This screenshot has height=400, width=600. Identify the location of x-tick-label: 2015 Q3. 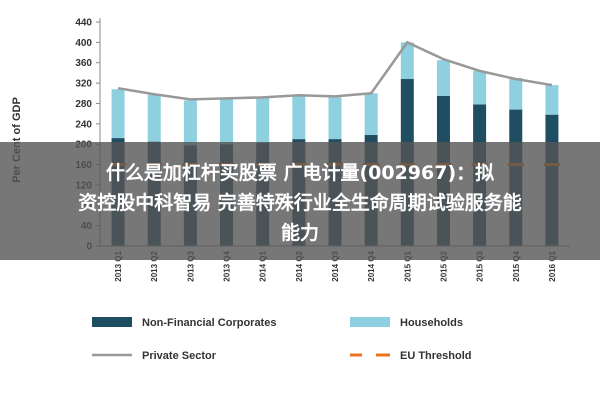
(480, 265).